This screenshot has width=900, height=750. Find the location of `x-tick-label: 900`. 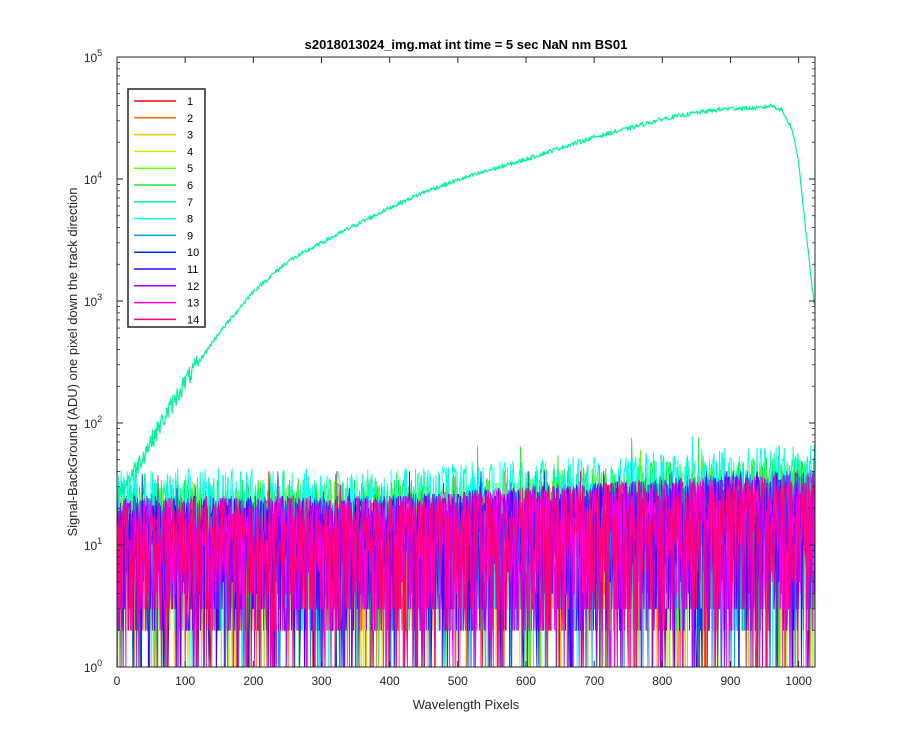

x-tick-label: 900 is located at coordinates (730, 681).